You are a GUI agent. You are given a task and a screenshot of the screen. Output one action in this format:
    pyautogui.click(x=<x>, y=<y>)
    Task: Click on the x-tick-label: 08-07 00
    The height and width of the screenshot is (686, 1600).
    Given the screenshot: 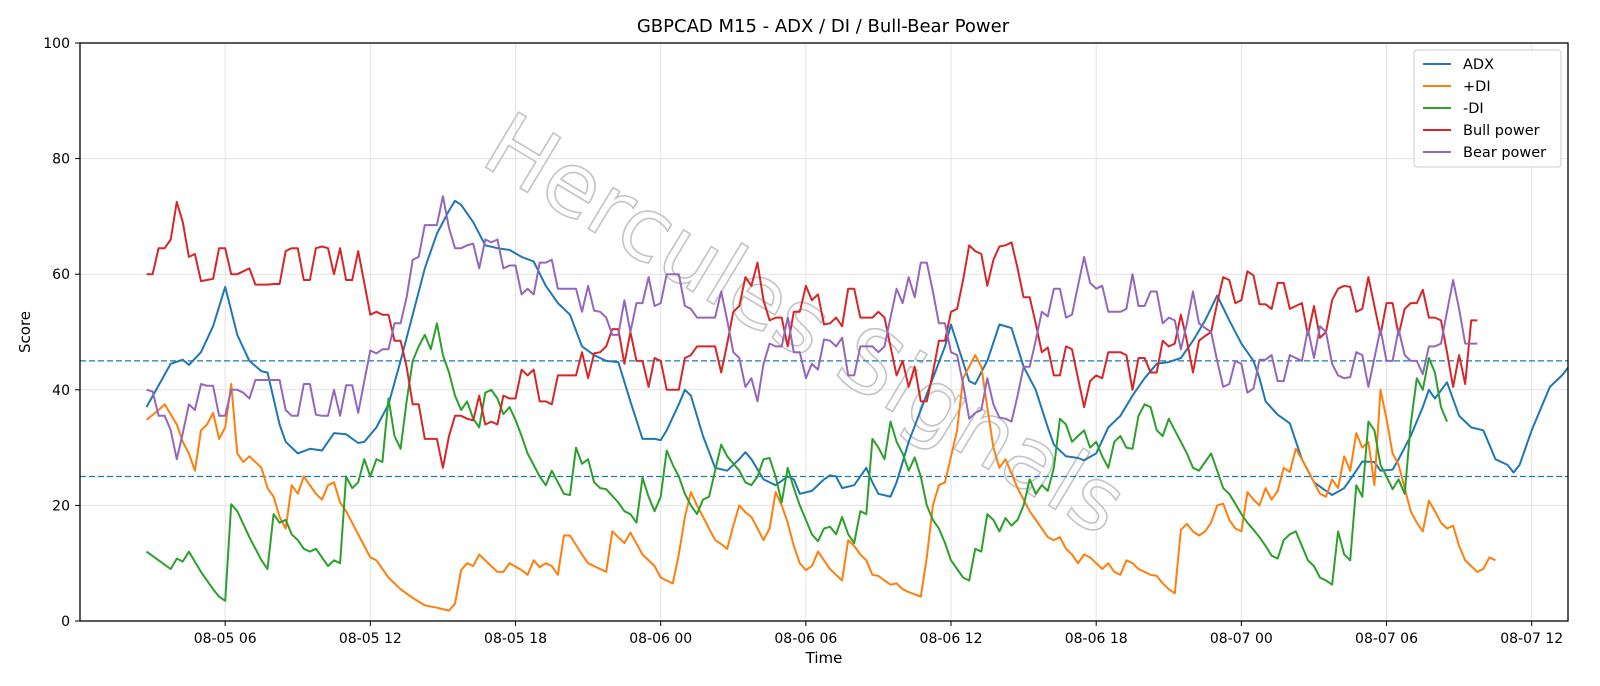 What is the action you would take?
    pyautogui.click(x=1241, y=639)
    